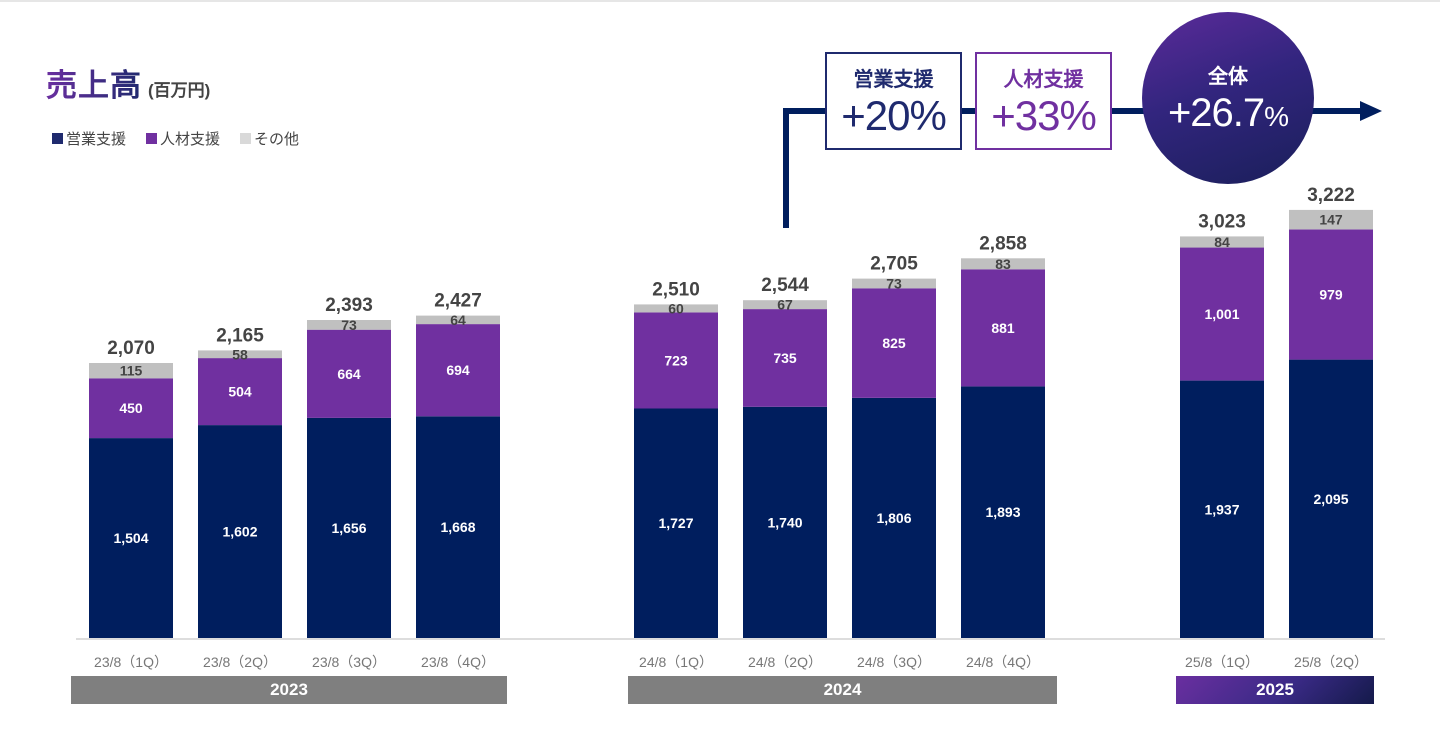  What do you see at coordinates (893, 80) in the screenshot?
I see `growth-label-sales-support: 営業支援` at bounding box center [893, 80].